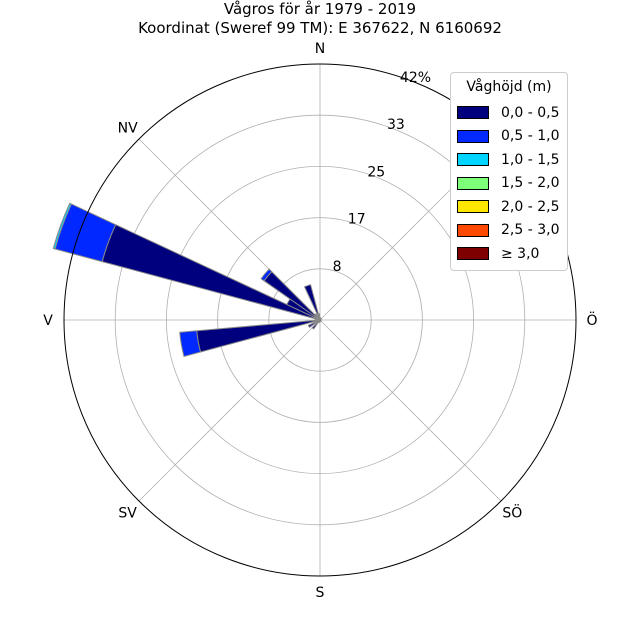  I want to click on legend-label: 0,0 - 0,5, so click(530, 112).